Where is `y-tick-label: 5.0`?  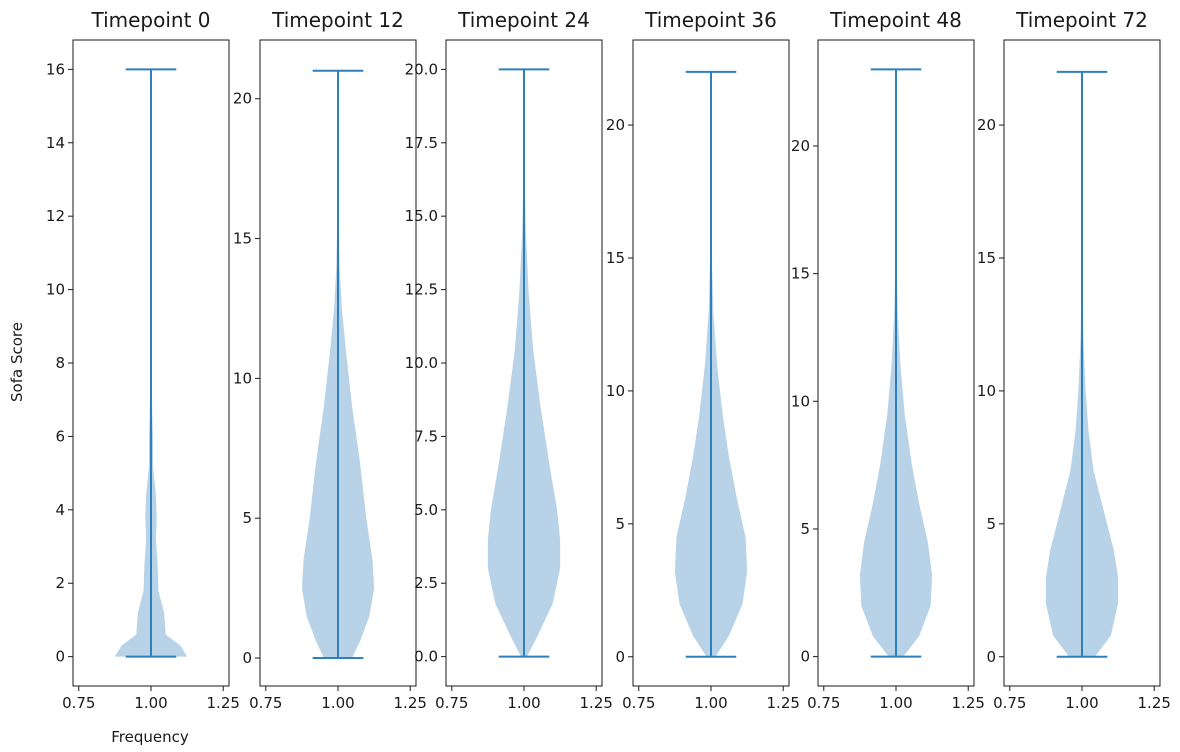
y-tick-label: 5.0 is located at coordinates (426, 510).